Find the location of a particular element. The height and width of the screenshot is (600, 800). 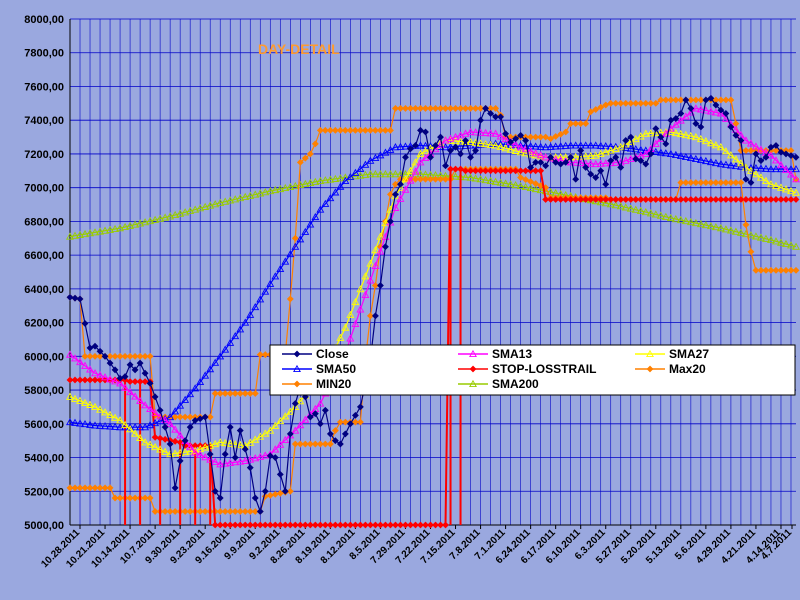

y-tick-label: 7000,00 is located at coordinates (44, 189).